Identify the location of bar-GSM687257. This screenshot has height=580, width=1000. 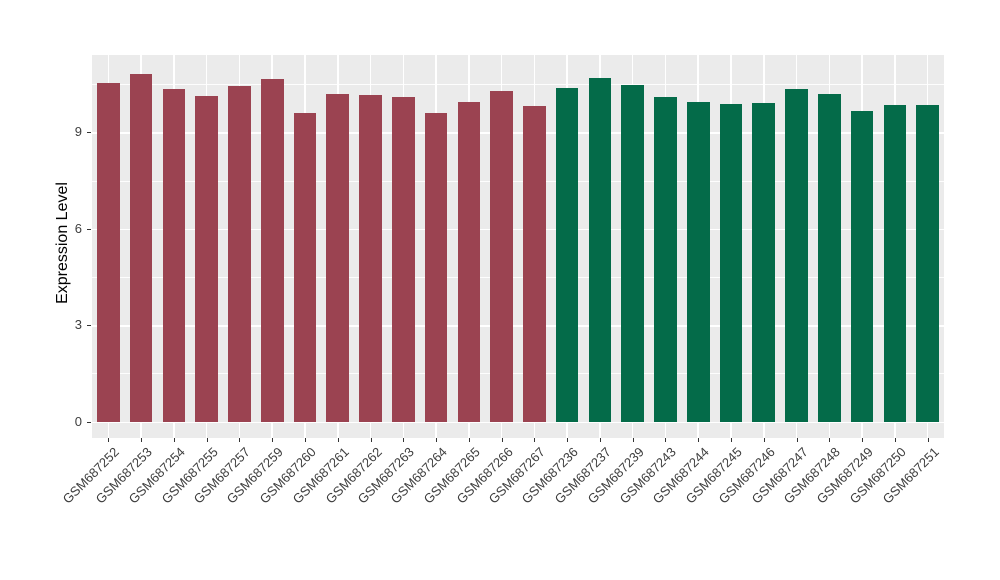
(239, 253).